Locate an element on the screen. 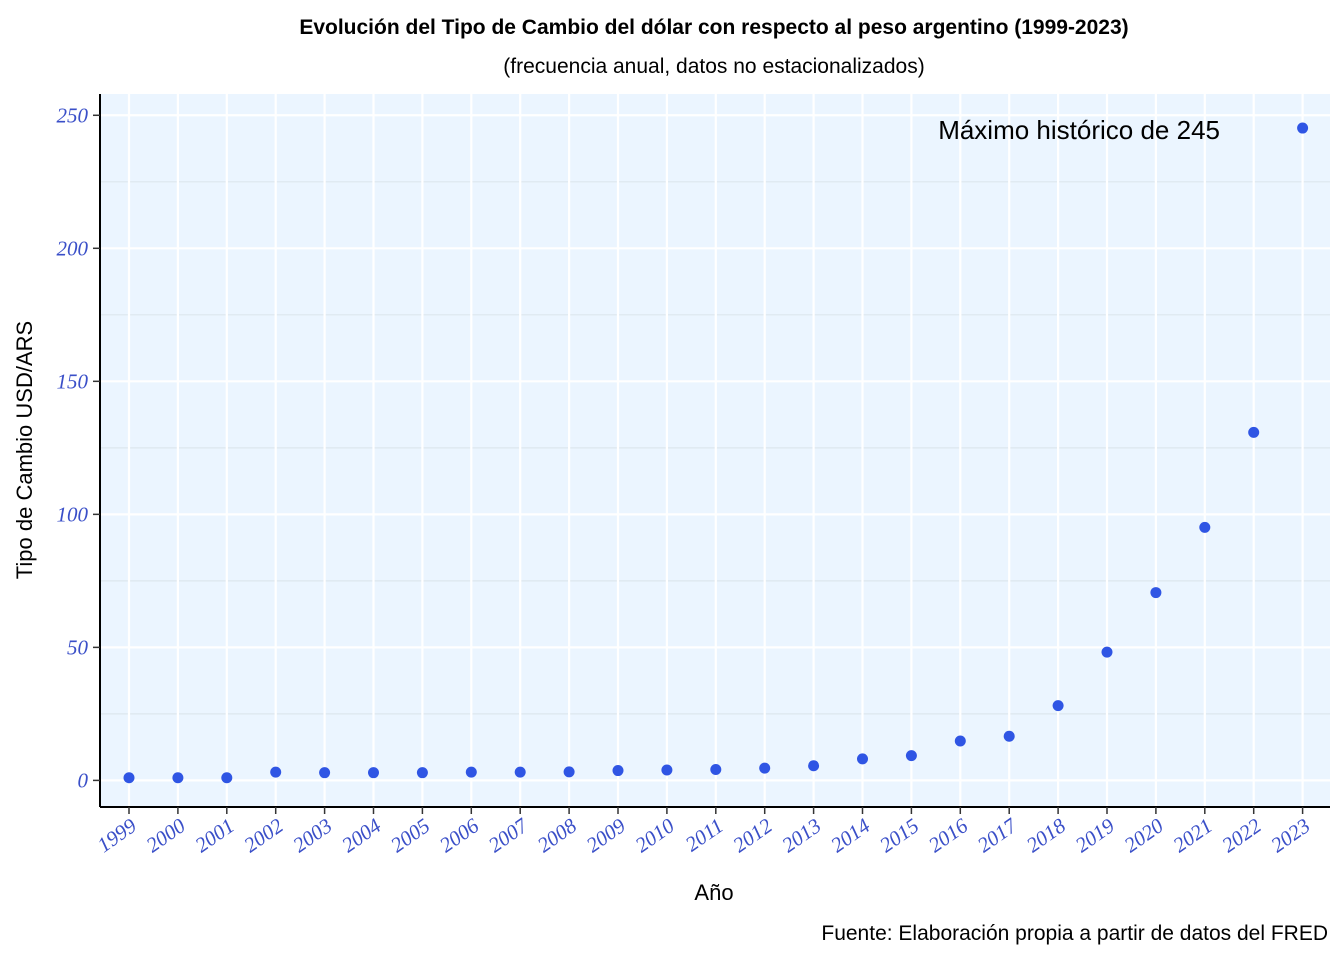  x-tick-label: 2010 is located at coordinates (655, 835).